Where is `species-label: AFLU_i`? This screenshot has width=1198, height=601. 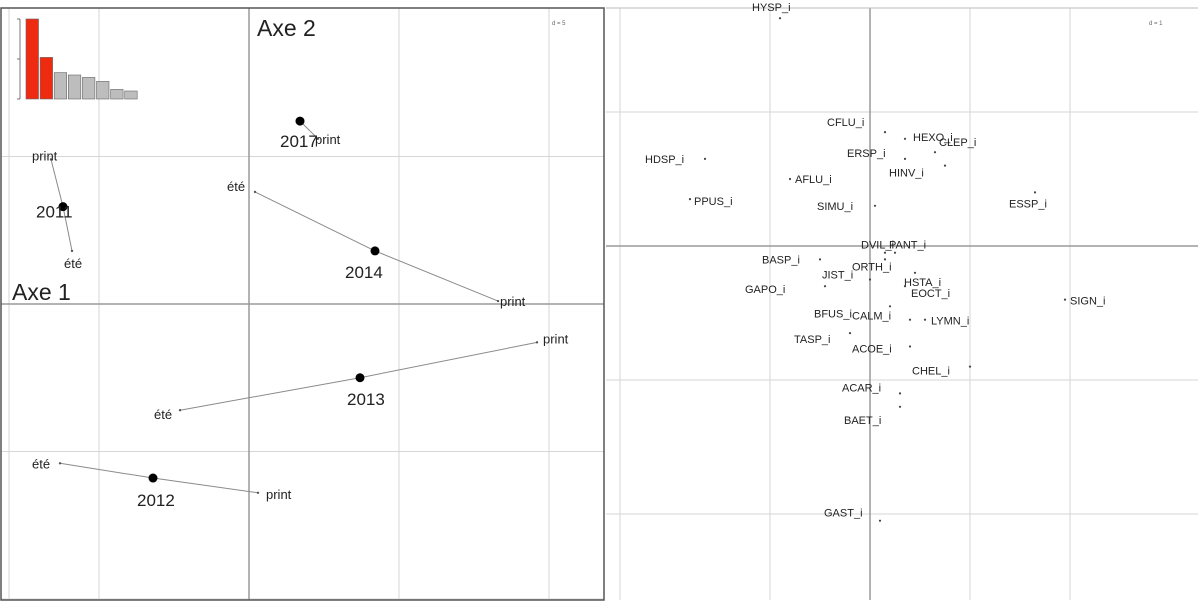 species-label: AFLU_i is located at coordinates (813, 180).